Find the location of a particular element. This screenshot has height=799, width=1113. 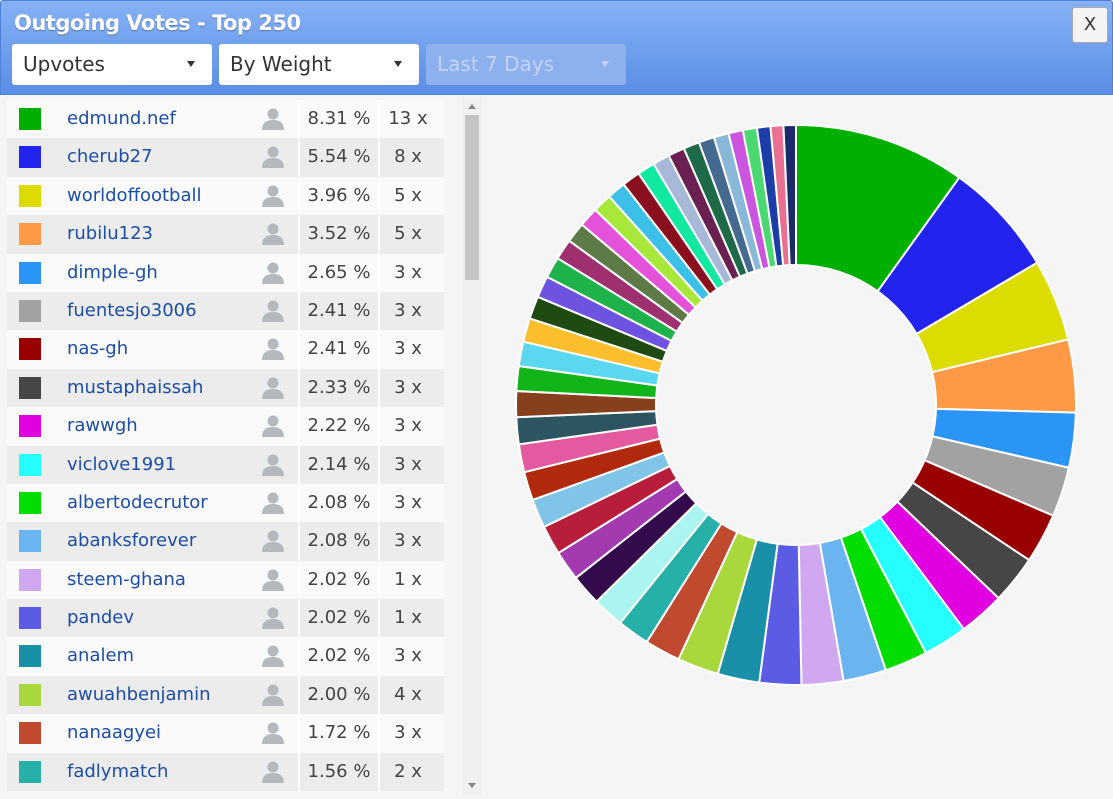

scroll-thumb is located at coordinates (472, 197).